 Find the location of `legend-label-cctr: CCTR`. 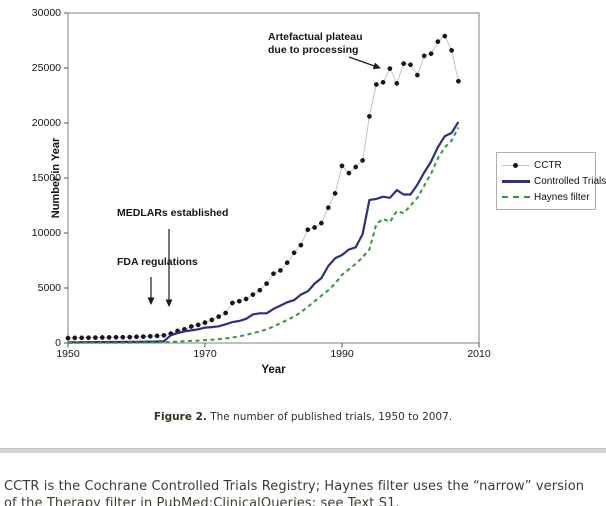

legend-label-cctr: CCTR is located at coordinates (548, 165).